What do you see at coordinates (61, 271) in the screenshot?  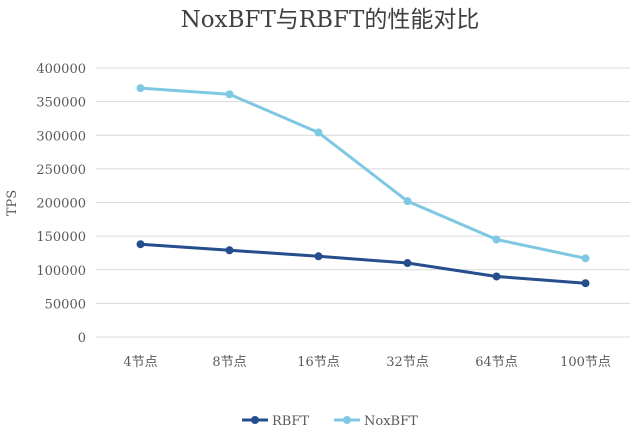 I see `y-tick-label: 100000` at bounding box center [61, 271].